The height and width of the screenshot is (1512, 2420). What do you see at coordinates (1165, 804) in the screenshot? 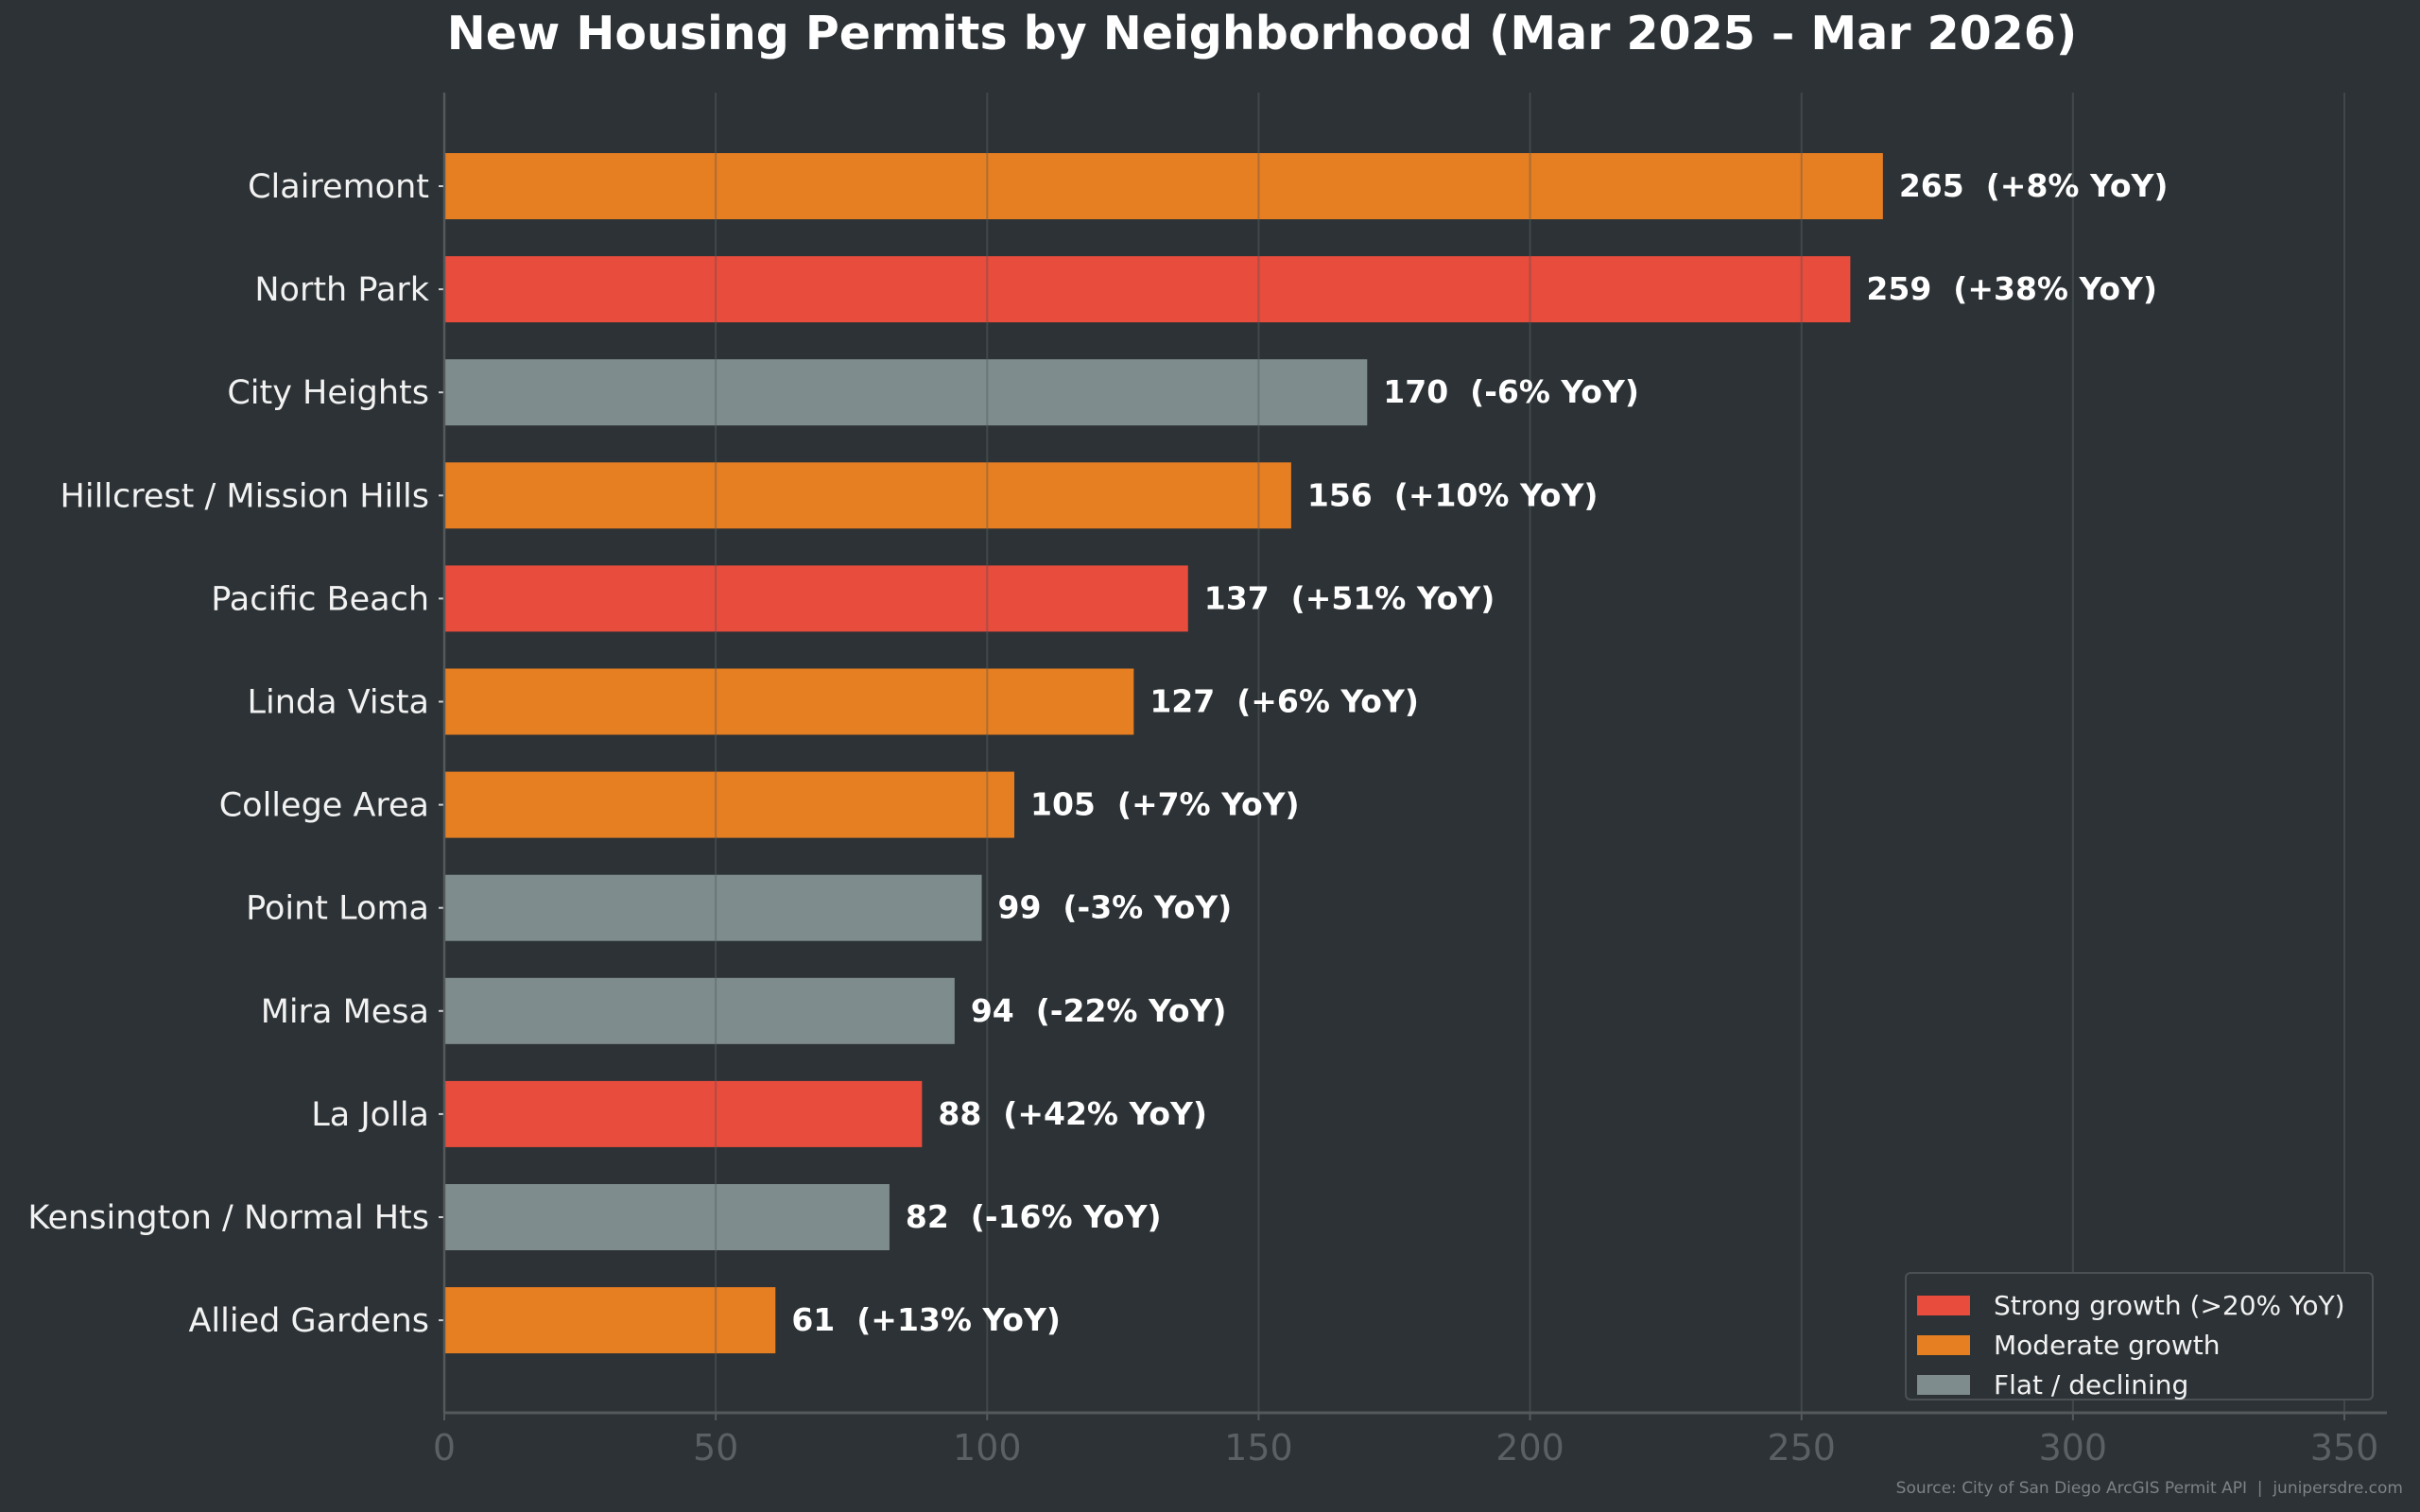
I see `data-label: 105 (+7% YoY)` at bounding box center [1165, 804].